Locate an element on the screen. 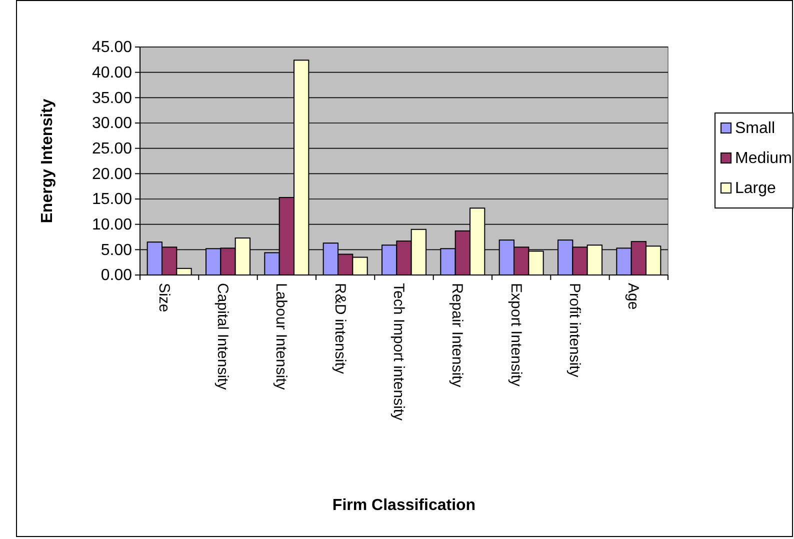  x-tick-label: Export Intensity is located at coordinates (515, 335).